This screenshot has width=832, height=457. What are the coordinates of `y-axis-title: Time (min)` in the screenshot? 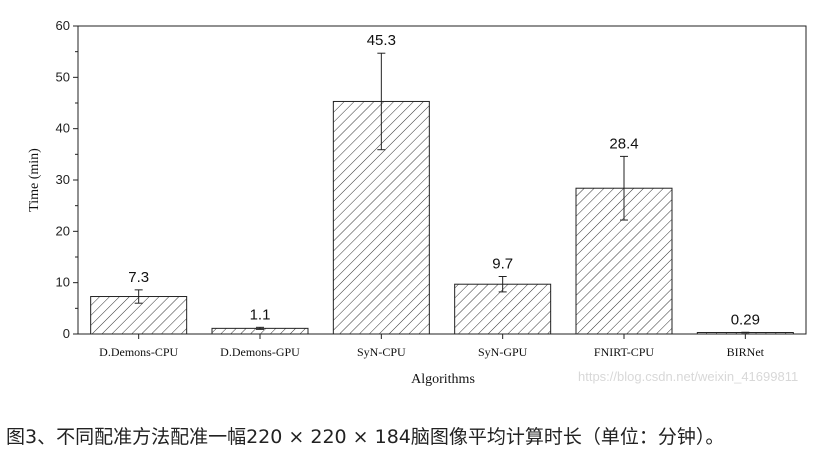 It's located at (34, 180).